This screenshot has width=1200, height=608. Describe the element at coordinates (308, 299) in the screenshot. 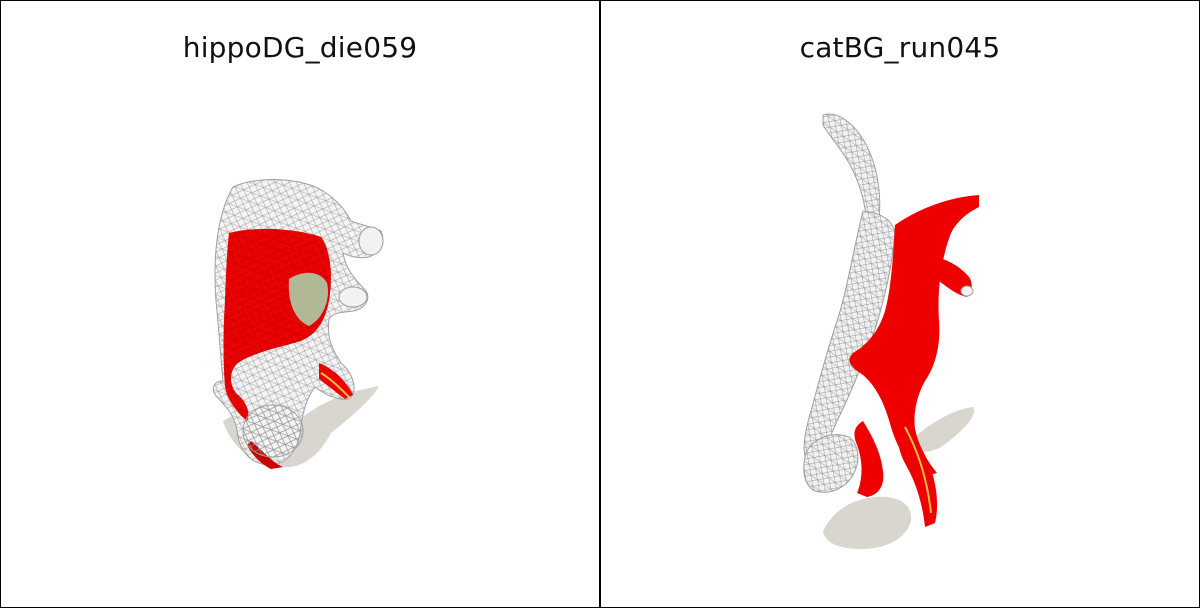

I see `hippo-green-patch` at that location.